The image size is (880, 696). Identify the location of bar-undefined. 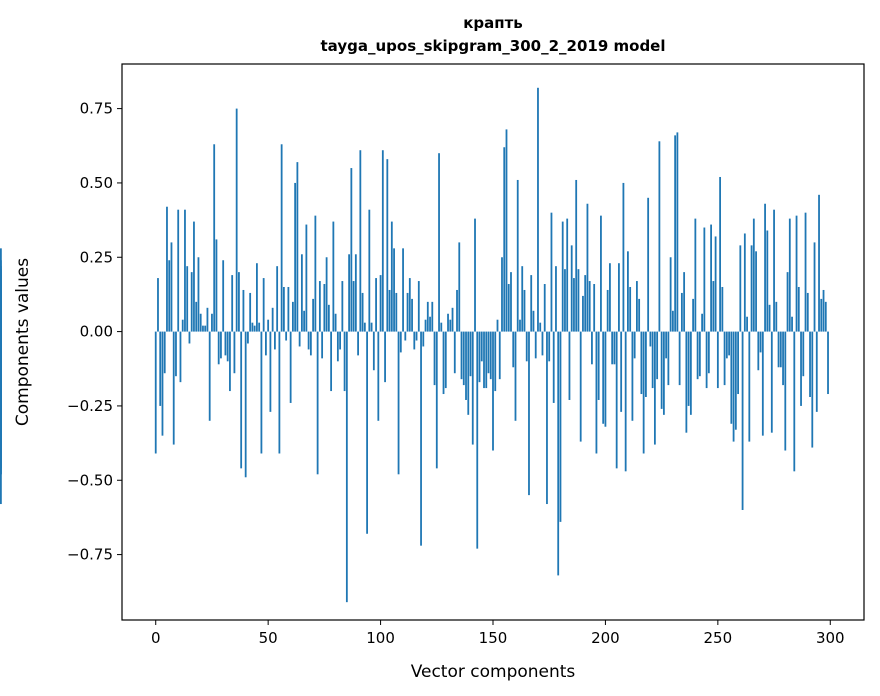
(1, 300).